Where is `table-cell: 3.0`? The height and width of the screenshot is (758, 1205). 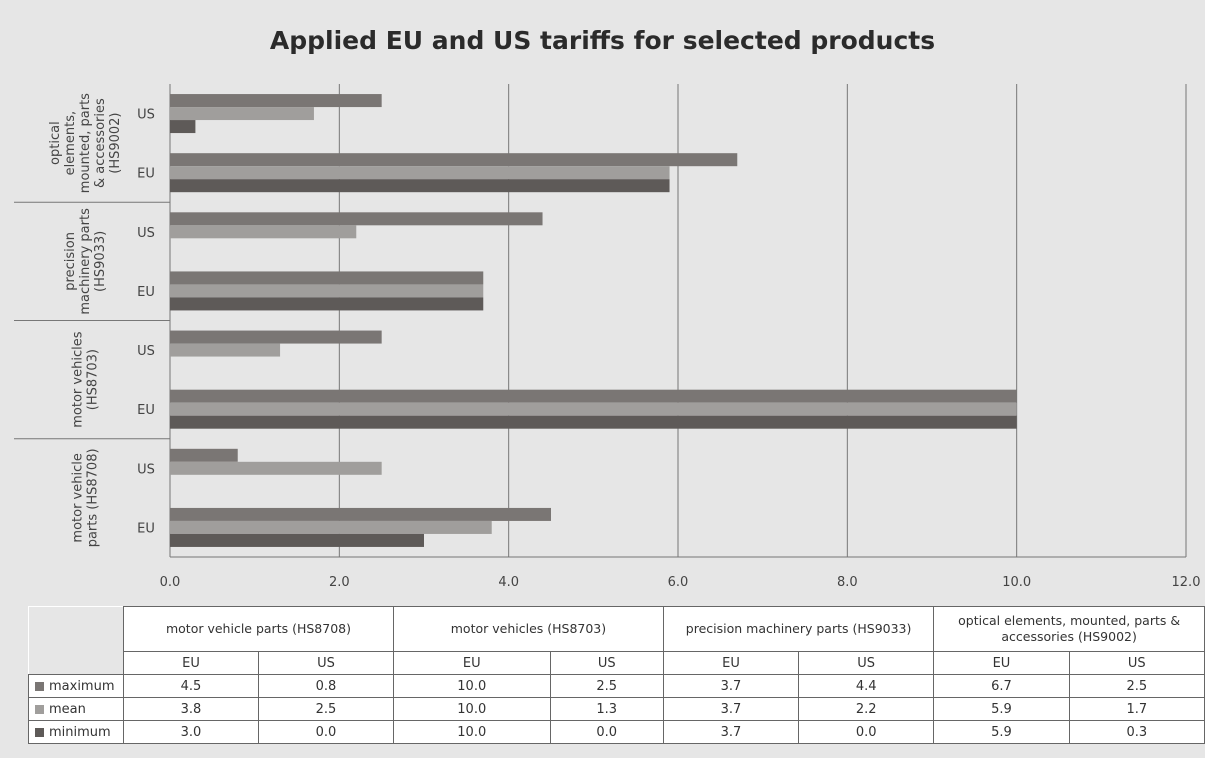 table-cell: 3.0 is located at coordinates (191, 732).